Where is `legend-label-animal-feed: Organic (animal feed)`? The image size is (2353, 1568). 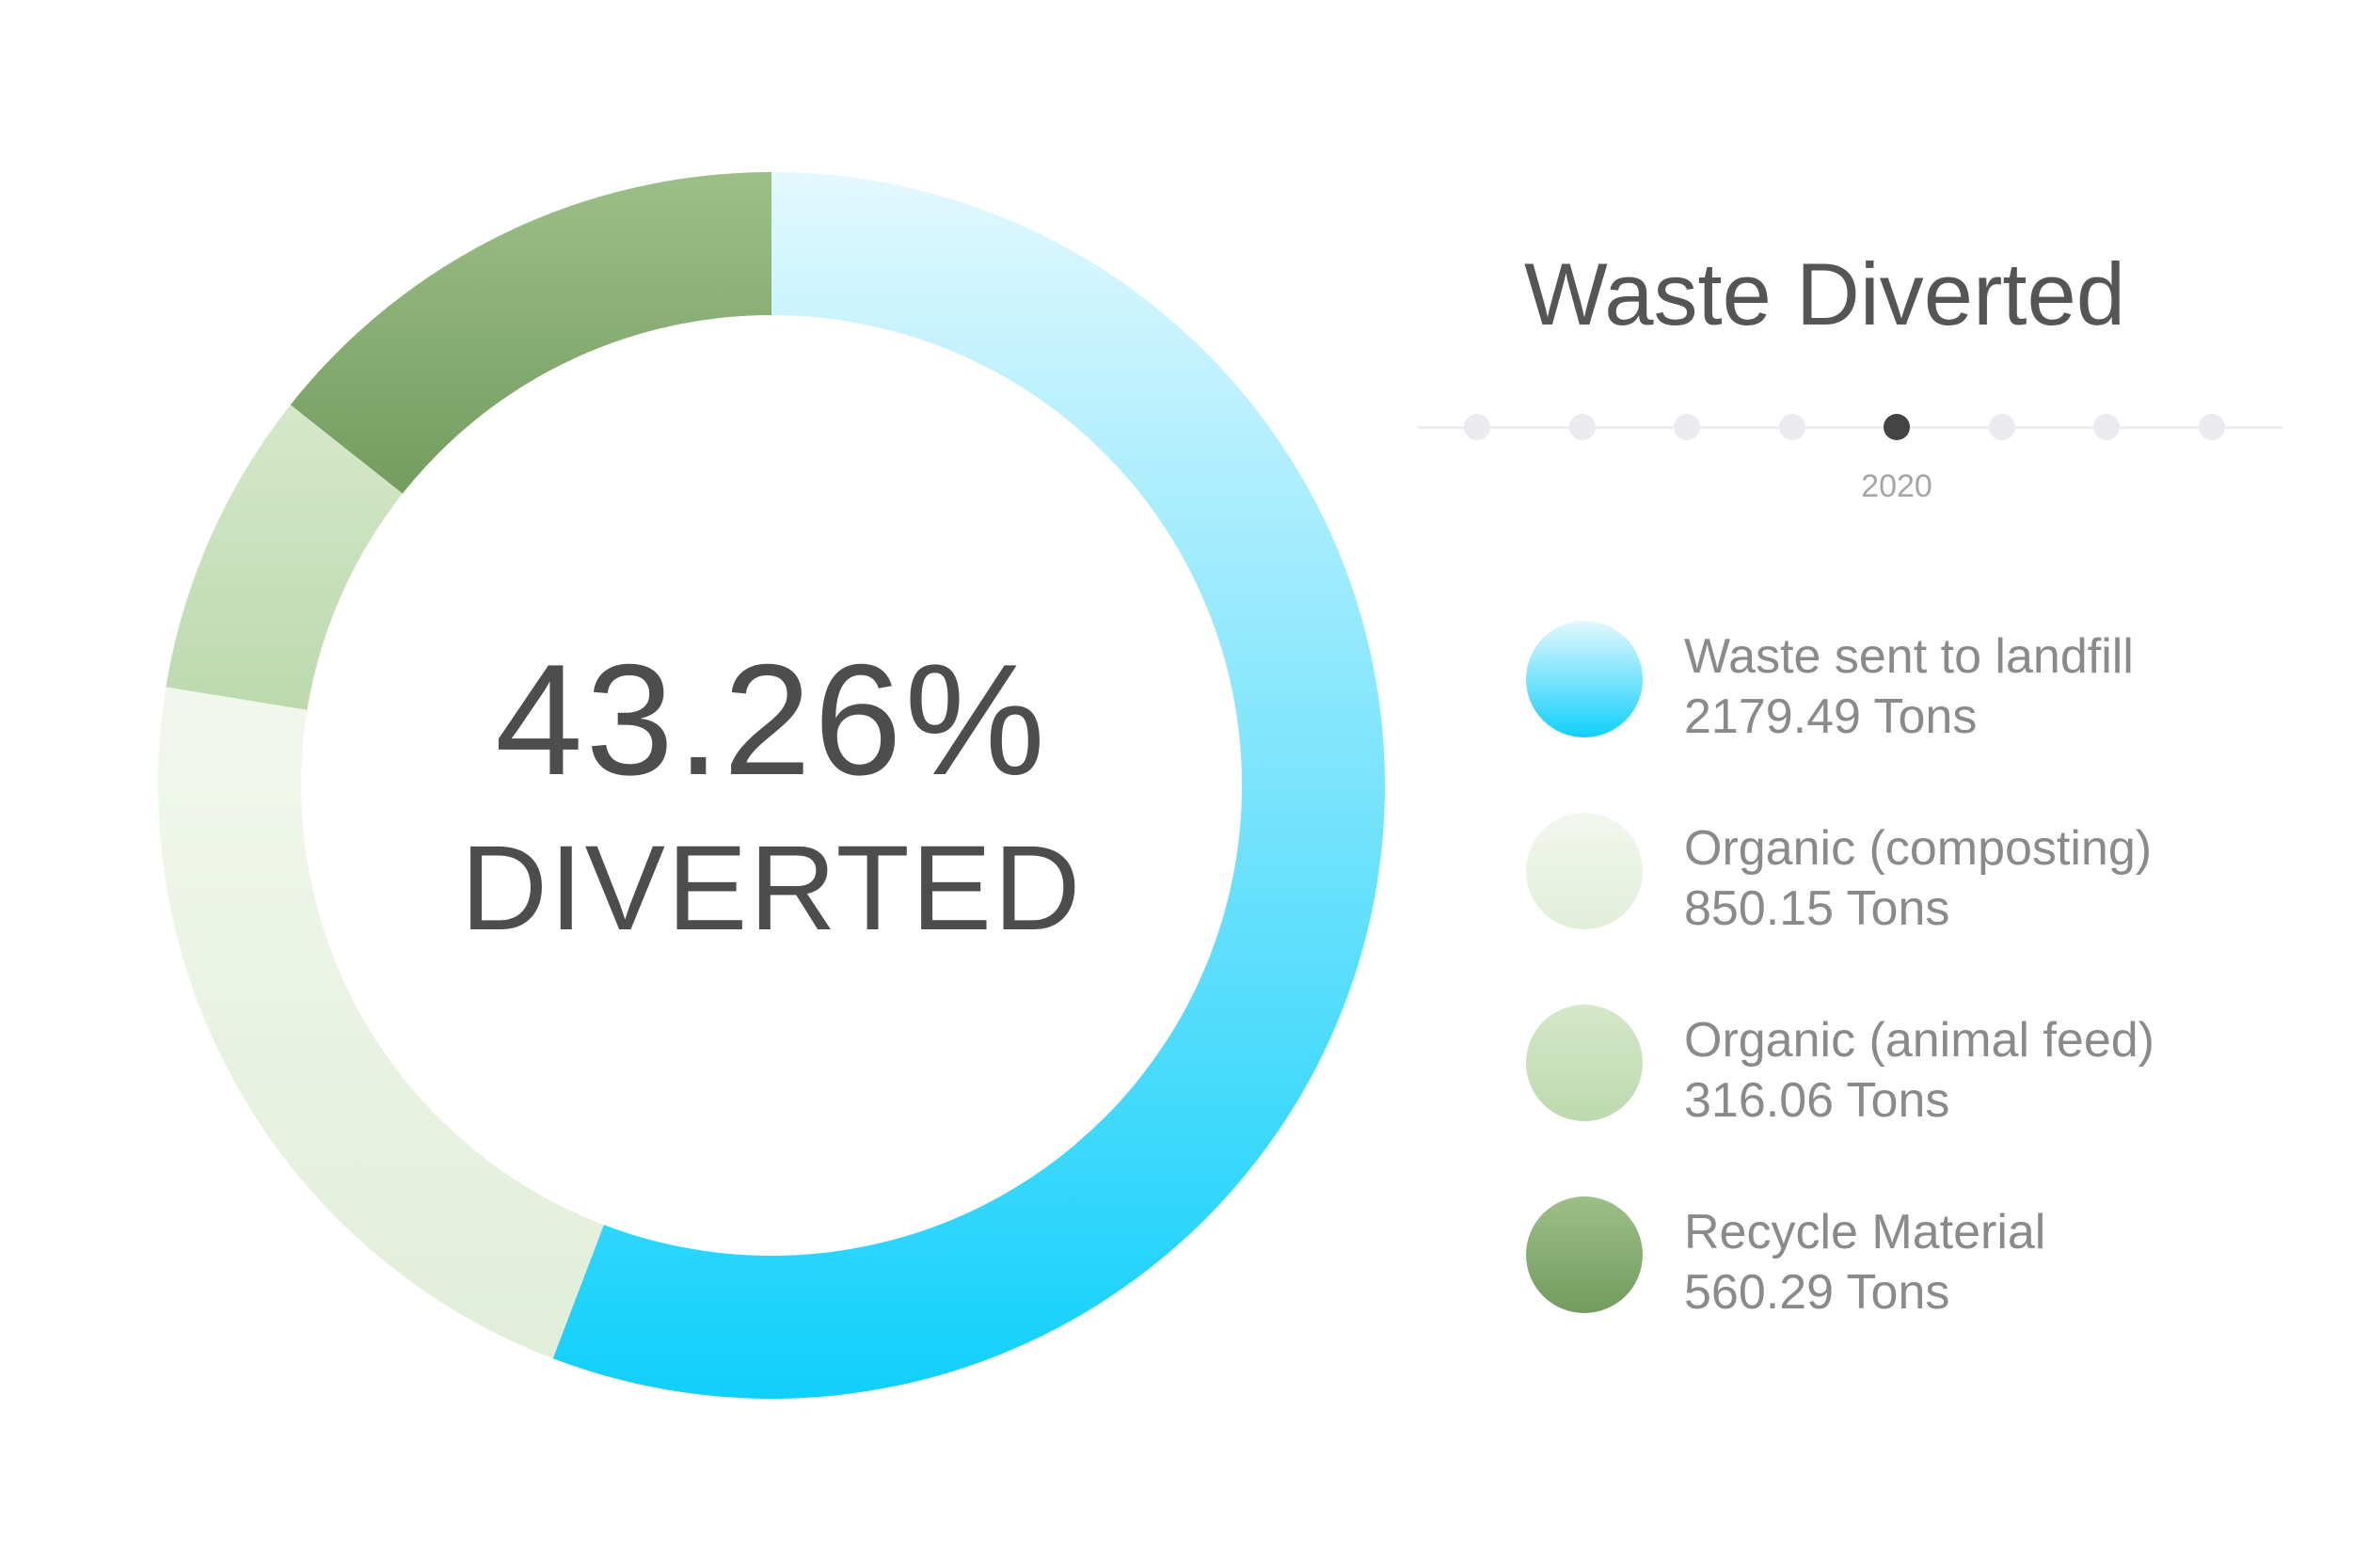 legend-label-animal-feed: Organic (animal feed) is located at coordinates (1919, 1040).